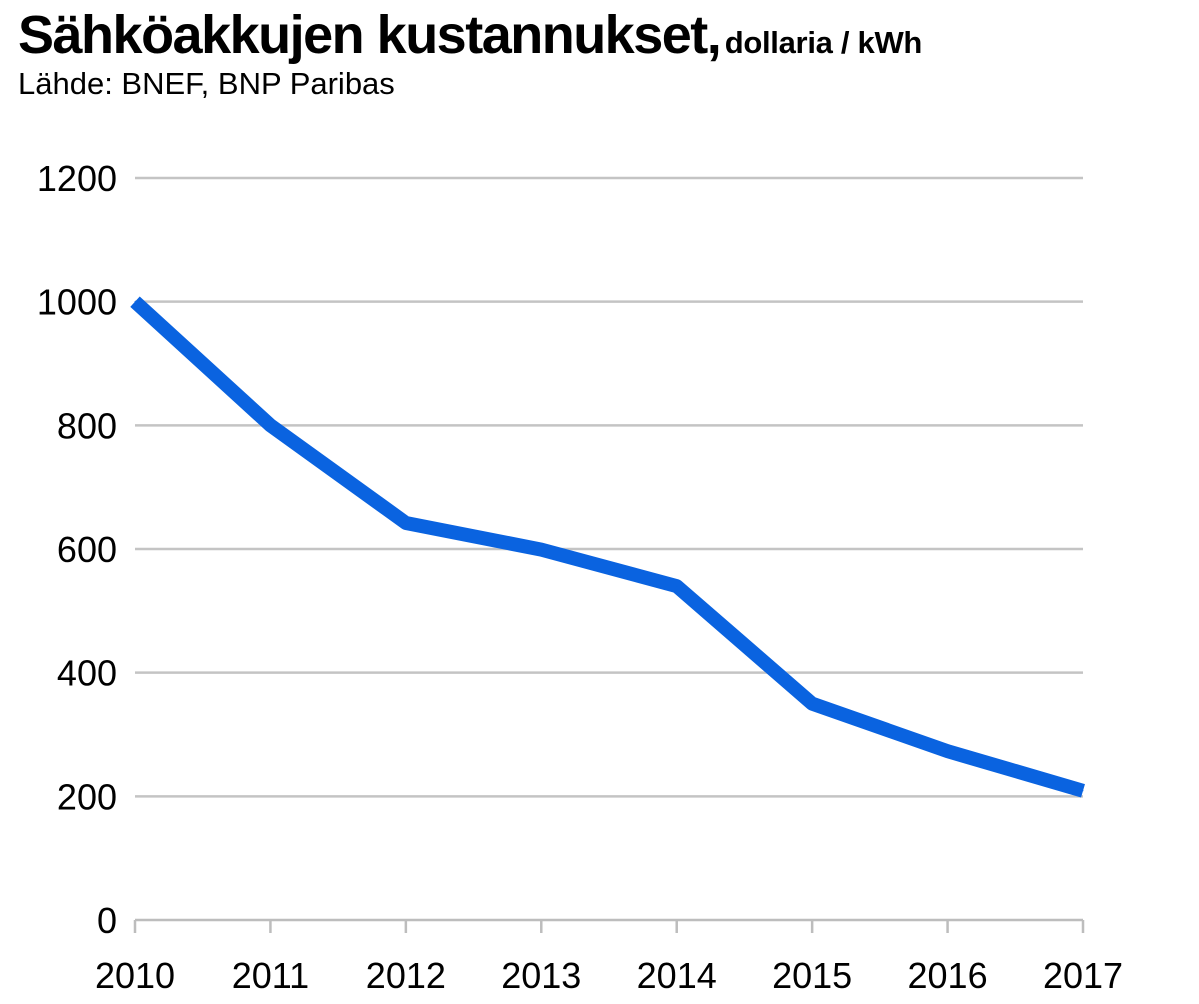 This screenshot has width=1199, height=1004. What do you see at coordinates (87, 425) in the screenshot?
I see `y-tick-label: 800` at bounding box center [87, 425].